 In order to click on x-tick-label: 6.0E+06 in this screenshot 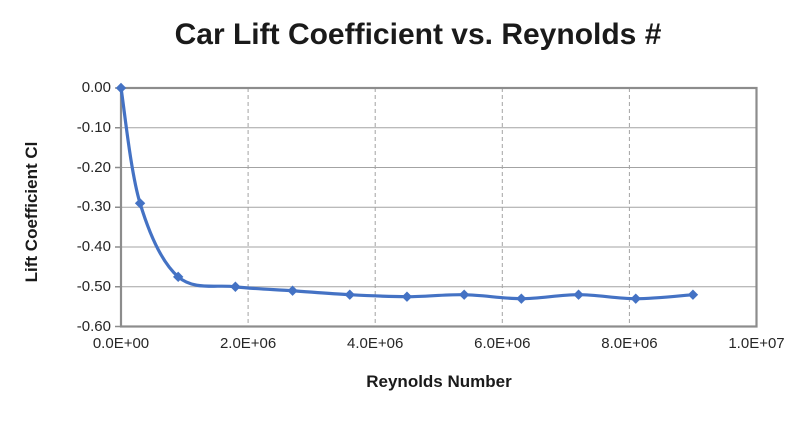, I will do `click(502, 343)`.